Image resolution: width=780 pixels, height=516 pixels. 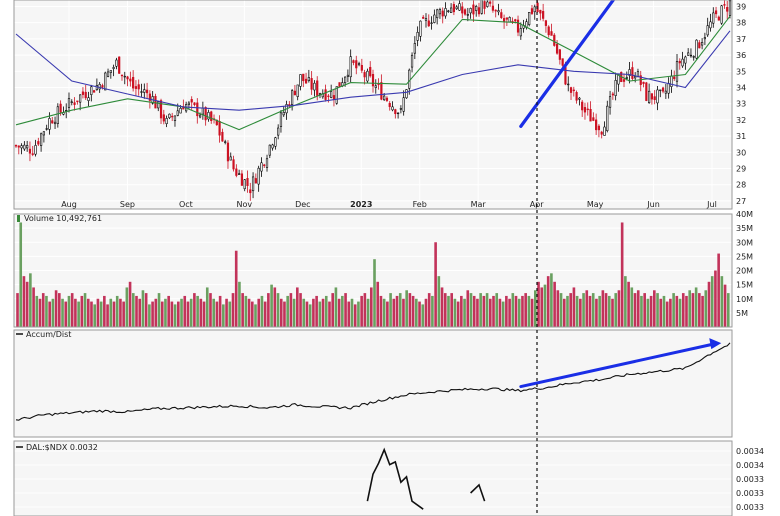 I want to click on month-tick-label: Mar, so click(x=479, y=204).